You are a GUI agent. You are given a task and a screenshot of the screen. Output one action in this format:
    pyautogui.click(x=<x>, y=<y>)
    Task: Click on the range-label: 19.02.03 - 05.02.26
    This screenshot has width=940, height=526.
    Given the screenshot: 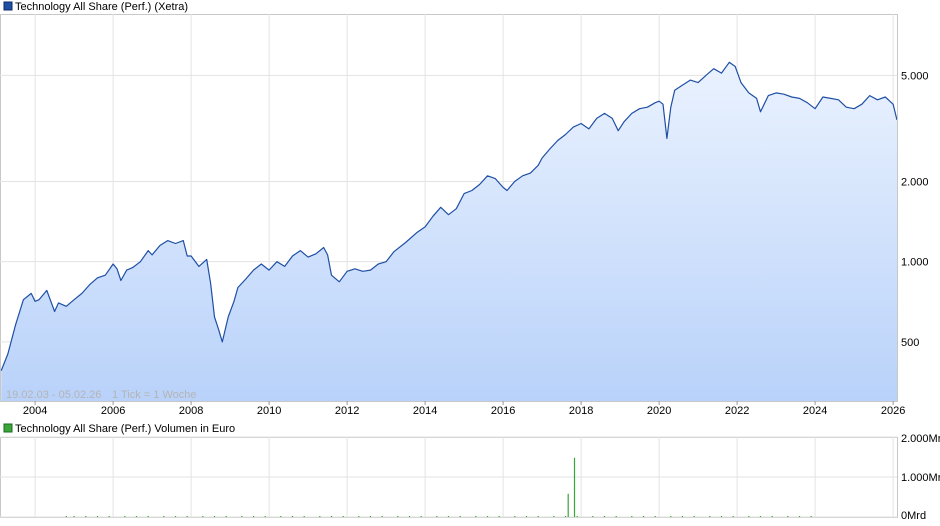 What is the action you would take?
    pyautogui.click(x=53, y=395)
    